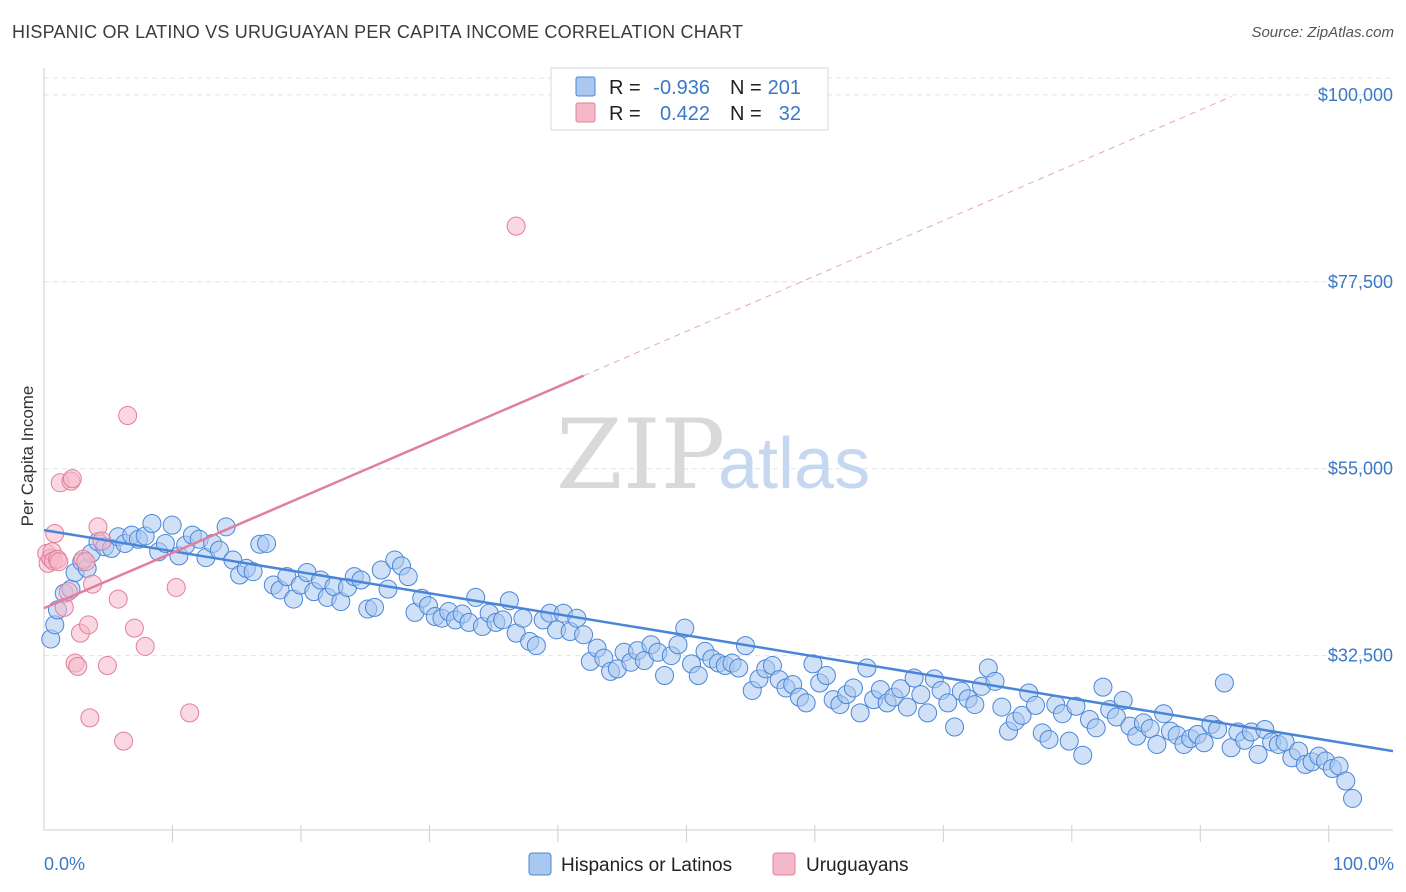 The height and width of the screenshot is (892, 1406). What do you see at coordinates (784, 864) in the screenshot?
I see `bottom-legend-swatch-uruguayan` at bounding box center [784, 864].